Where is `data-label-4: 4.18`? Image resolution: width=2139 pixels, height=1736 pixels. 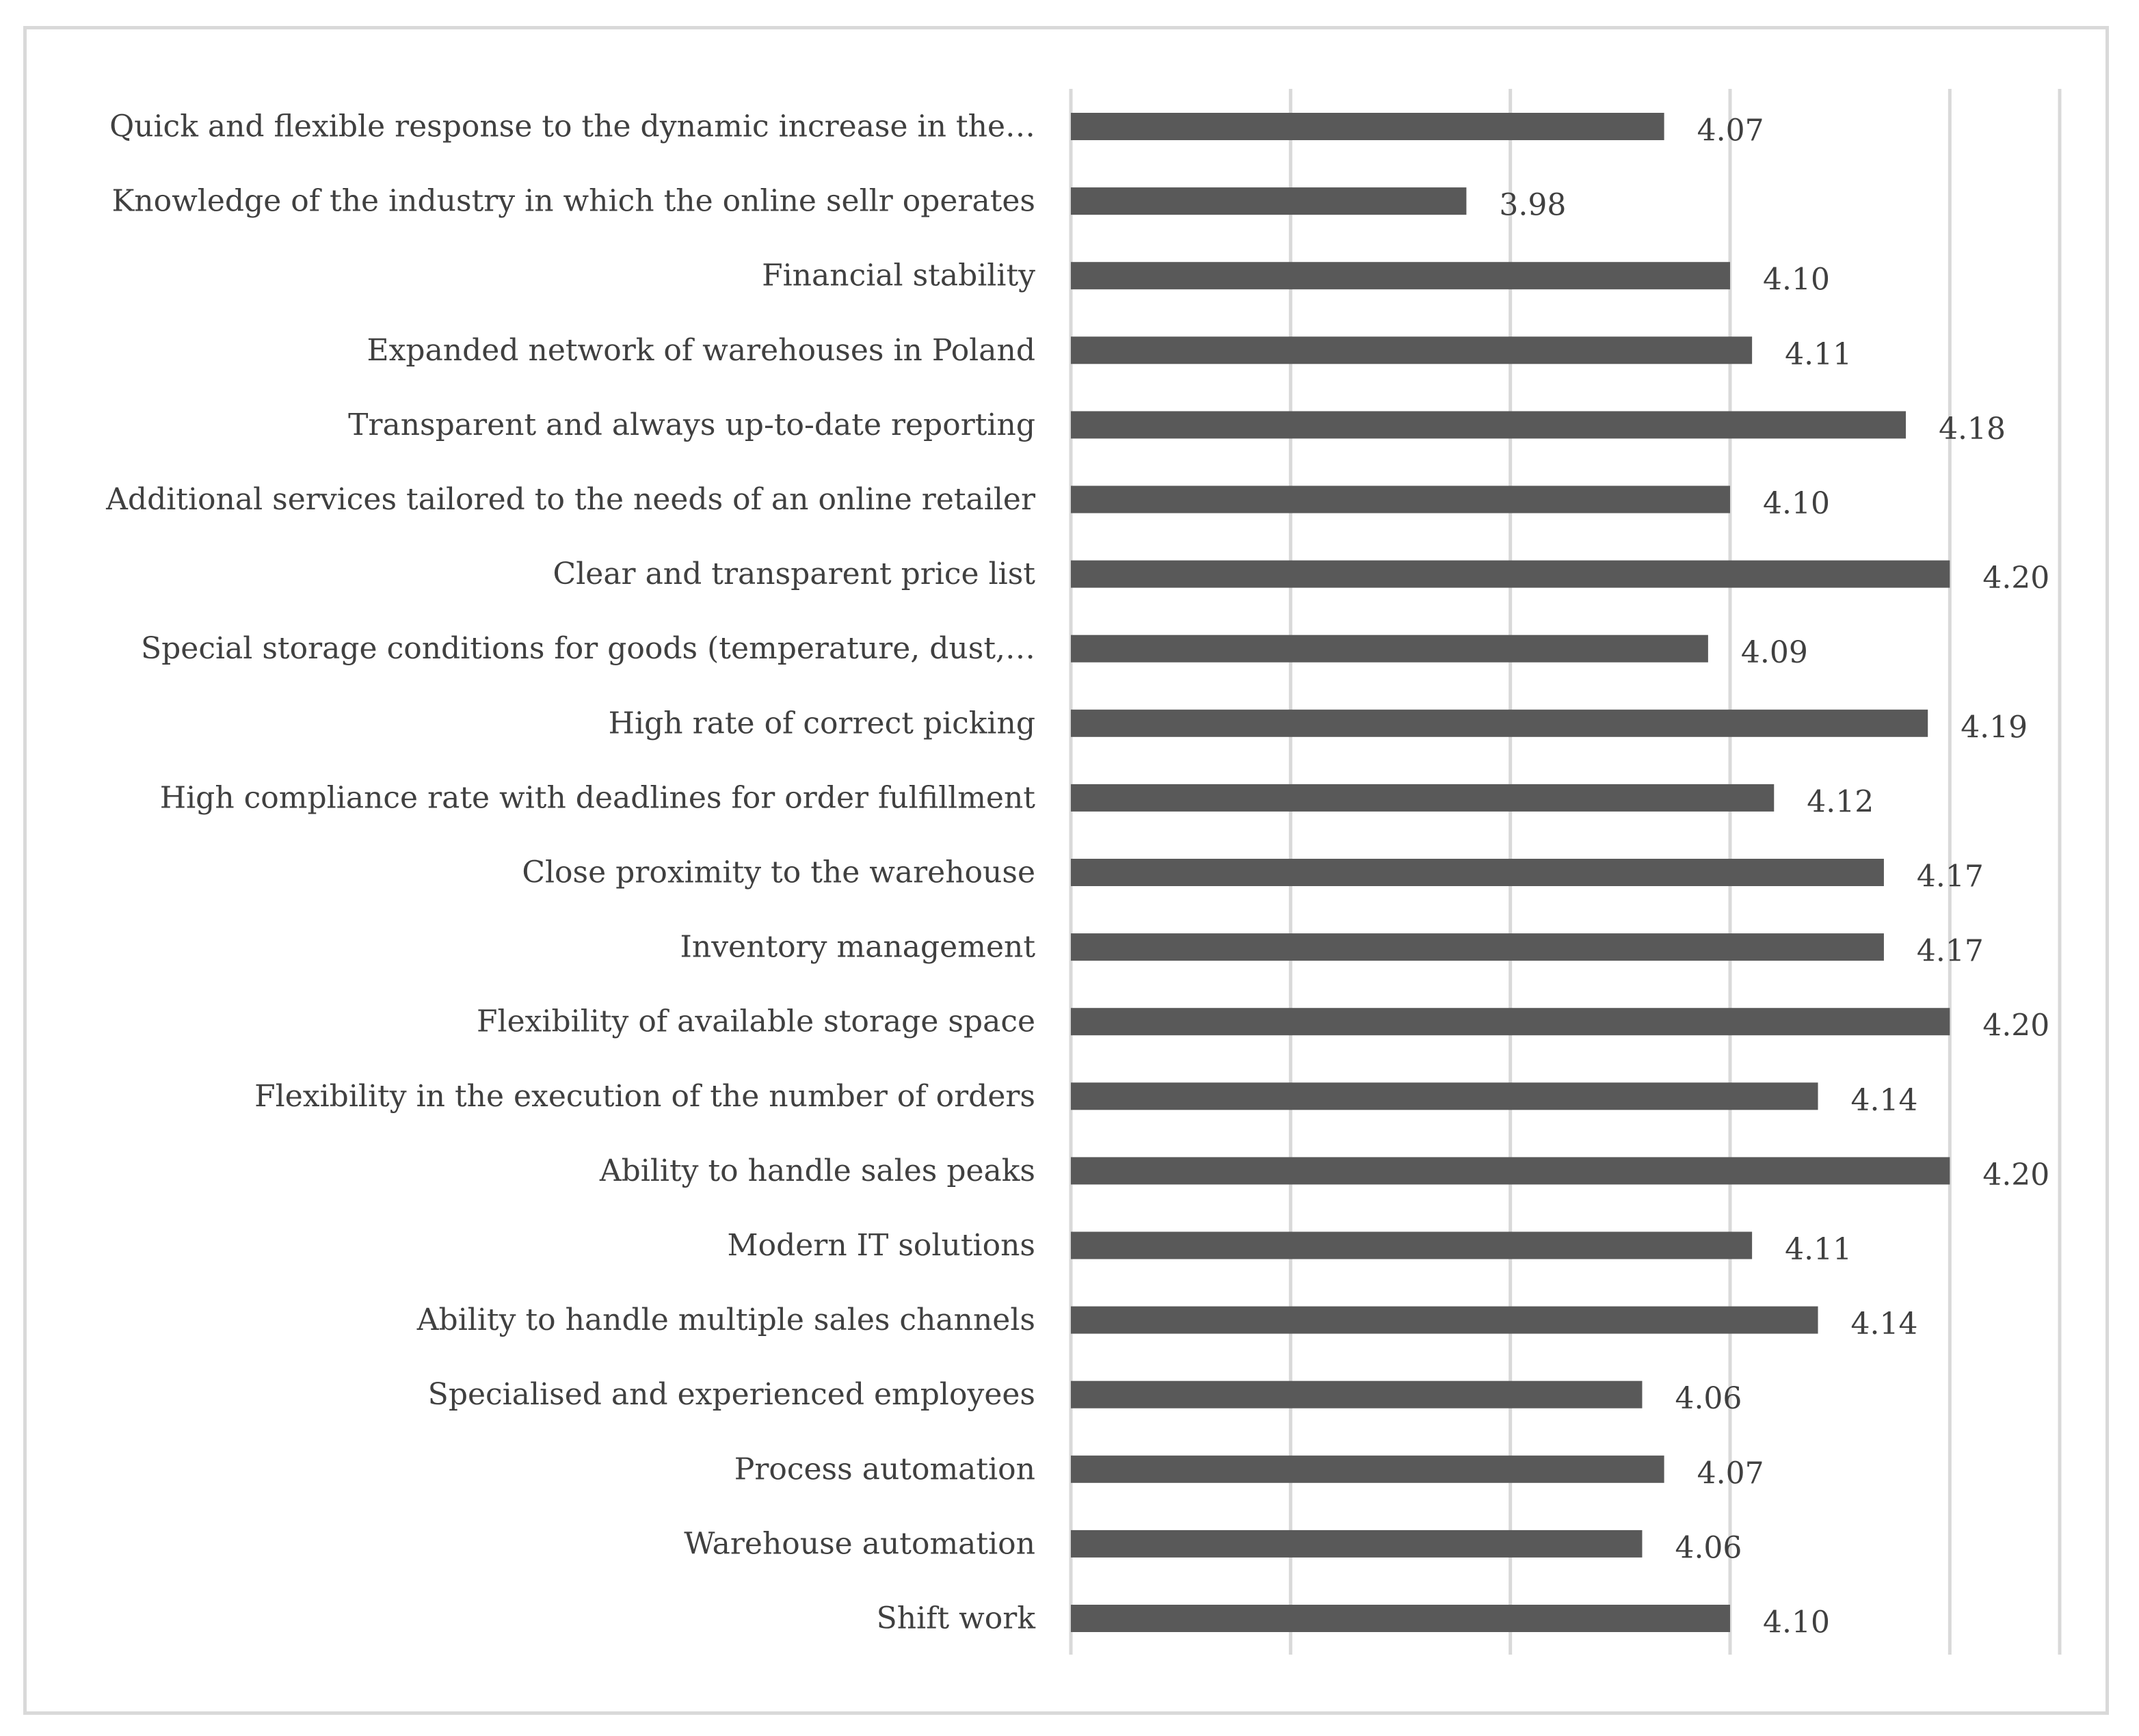 data-label-4: 4.18 is located at coordinates (1972, 429).